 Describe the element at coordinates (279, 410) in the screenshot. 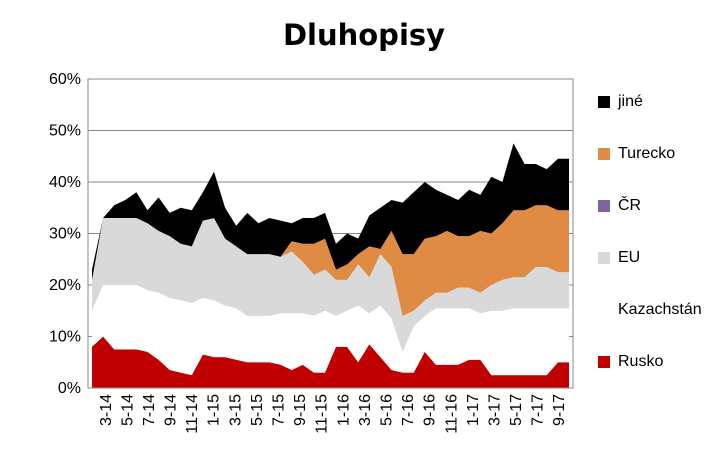

I see `x-tick-label: 7-15` at that location.